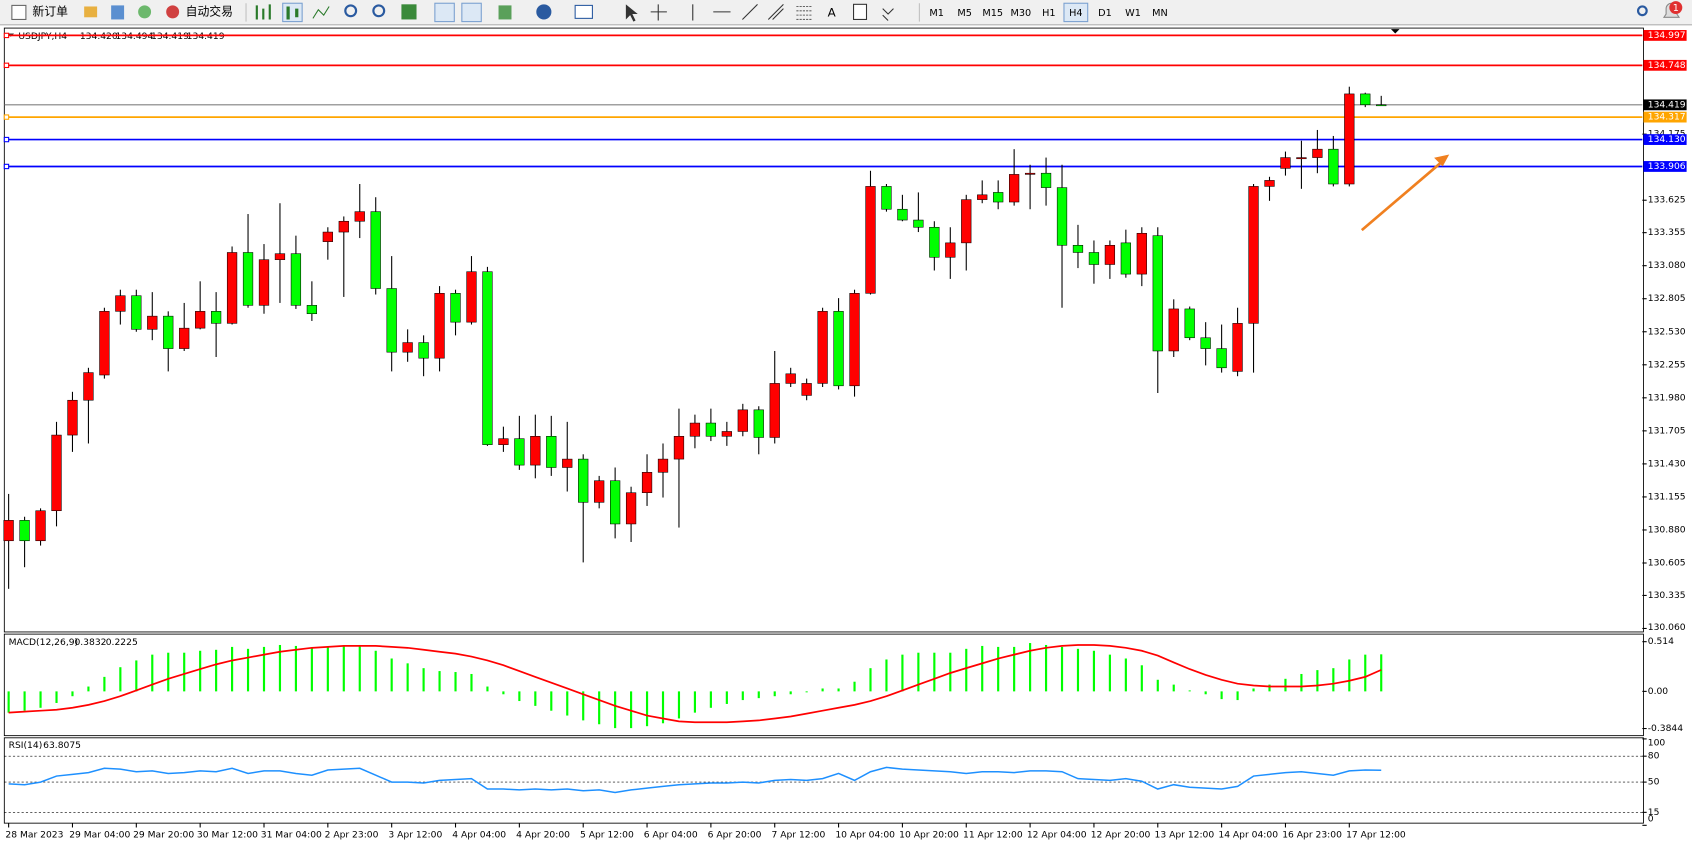 The width and height of the screenshot is (1692, 848). What do you see at coordinates (351, 11) in the screenshot?
I see `zoom-in-icon` at bounding box center [351, 11].